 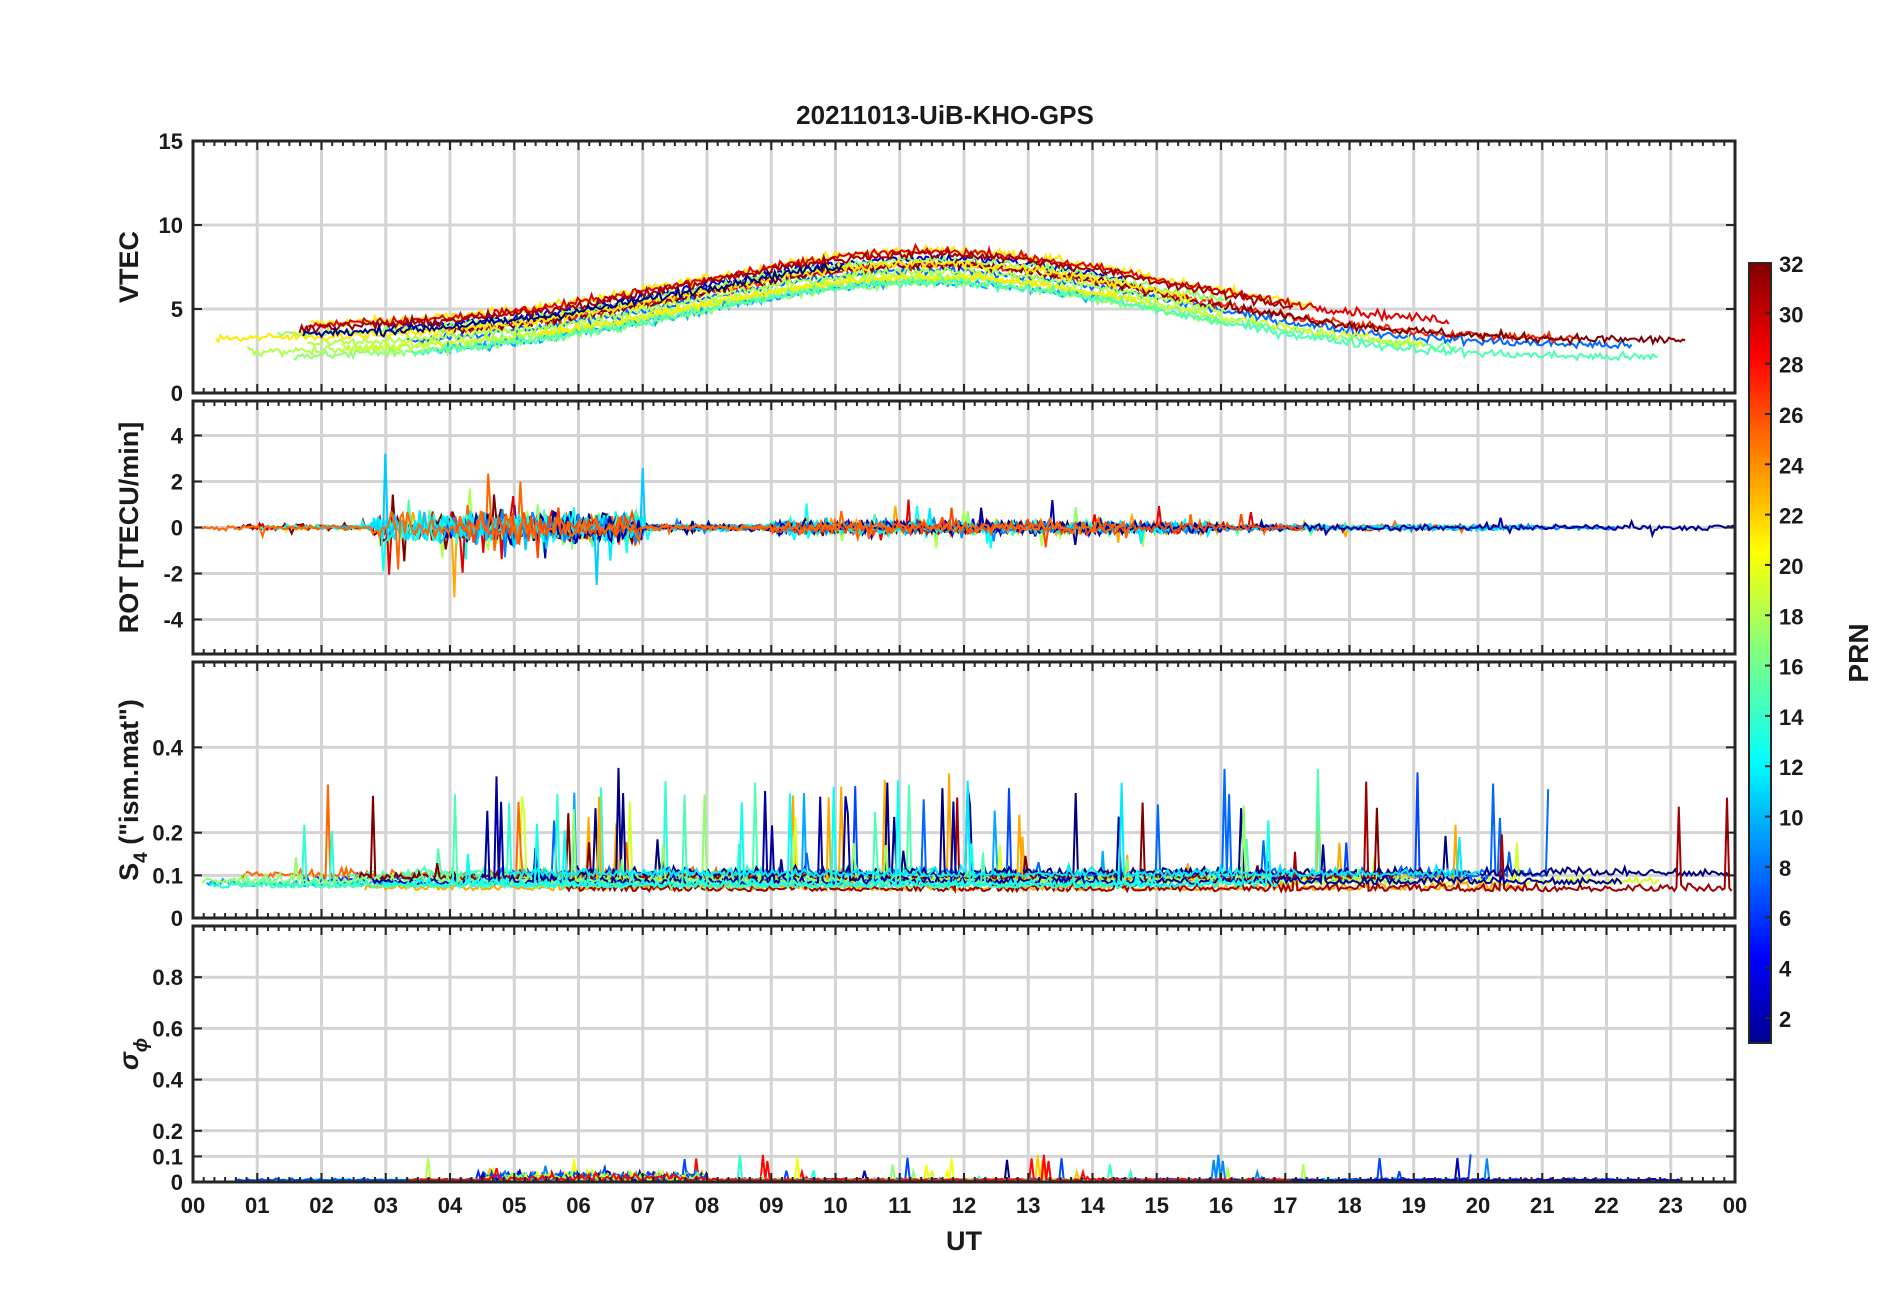 What do you see at coordinates (1791, 767) in the screenshot?
I see `colorbar-tick-label: 12` at bounding box center [1791, 767].